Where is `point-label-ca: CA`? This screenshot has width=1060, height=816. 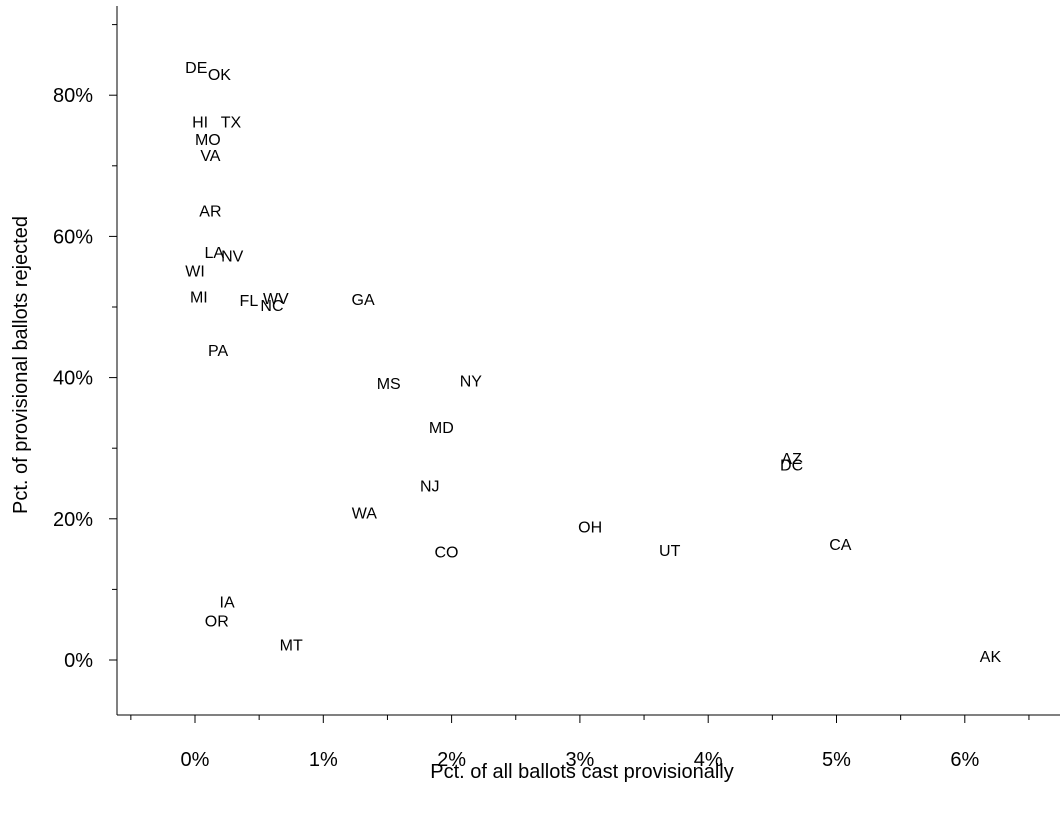
point-label-ca: CA is located at coordinates (840, 545).